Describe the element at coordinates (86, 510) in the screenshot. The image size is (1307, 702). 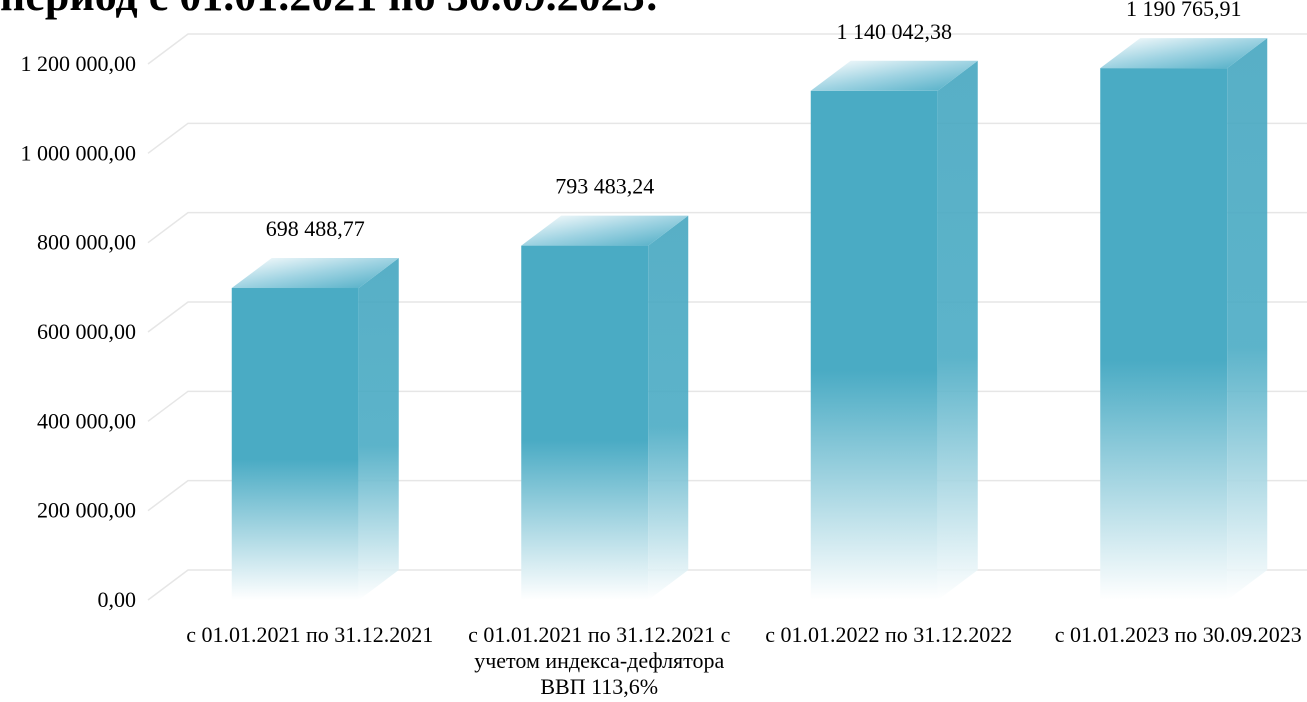
I see `y-tick-label: 200 000,00` at that location.